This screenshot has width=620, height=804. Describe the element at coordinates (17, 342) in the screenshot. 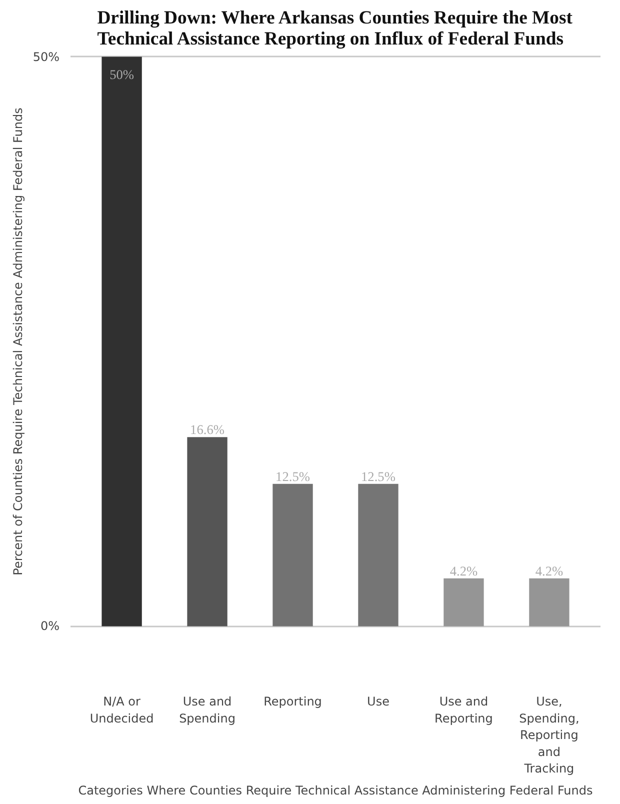

I see `y-axis-title: Percent of Counties Require Technical Assistance Administering Federal Funds` at that location.